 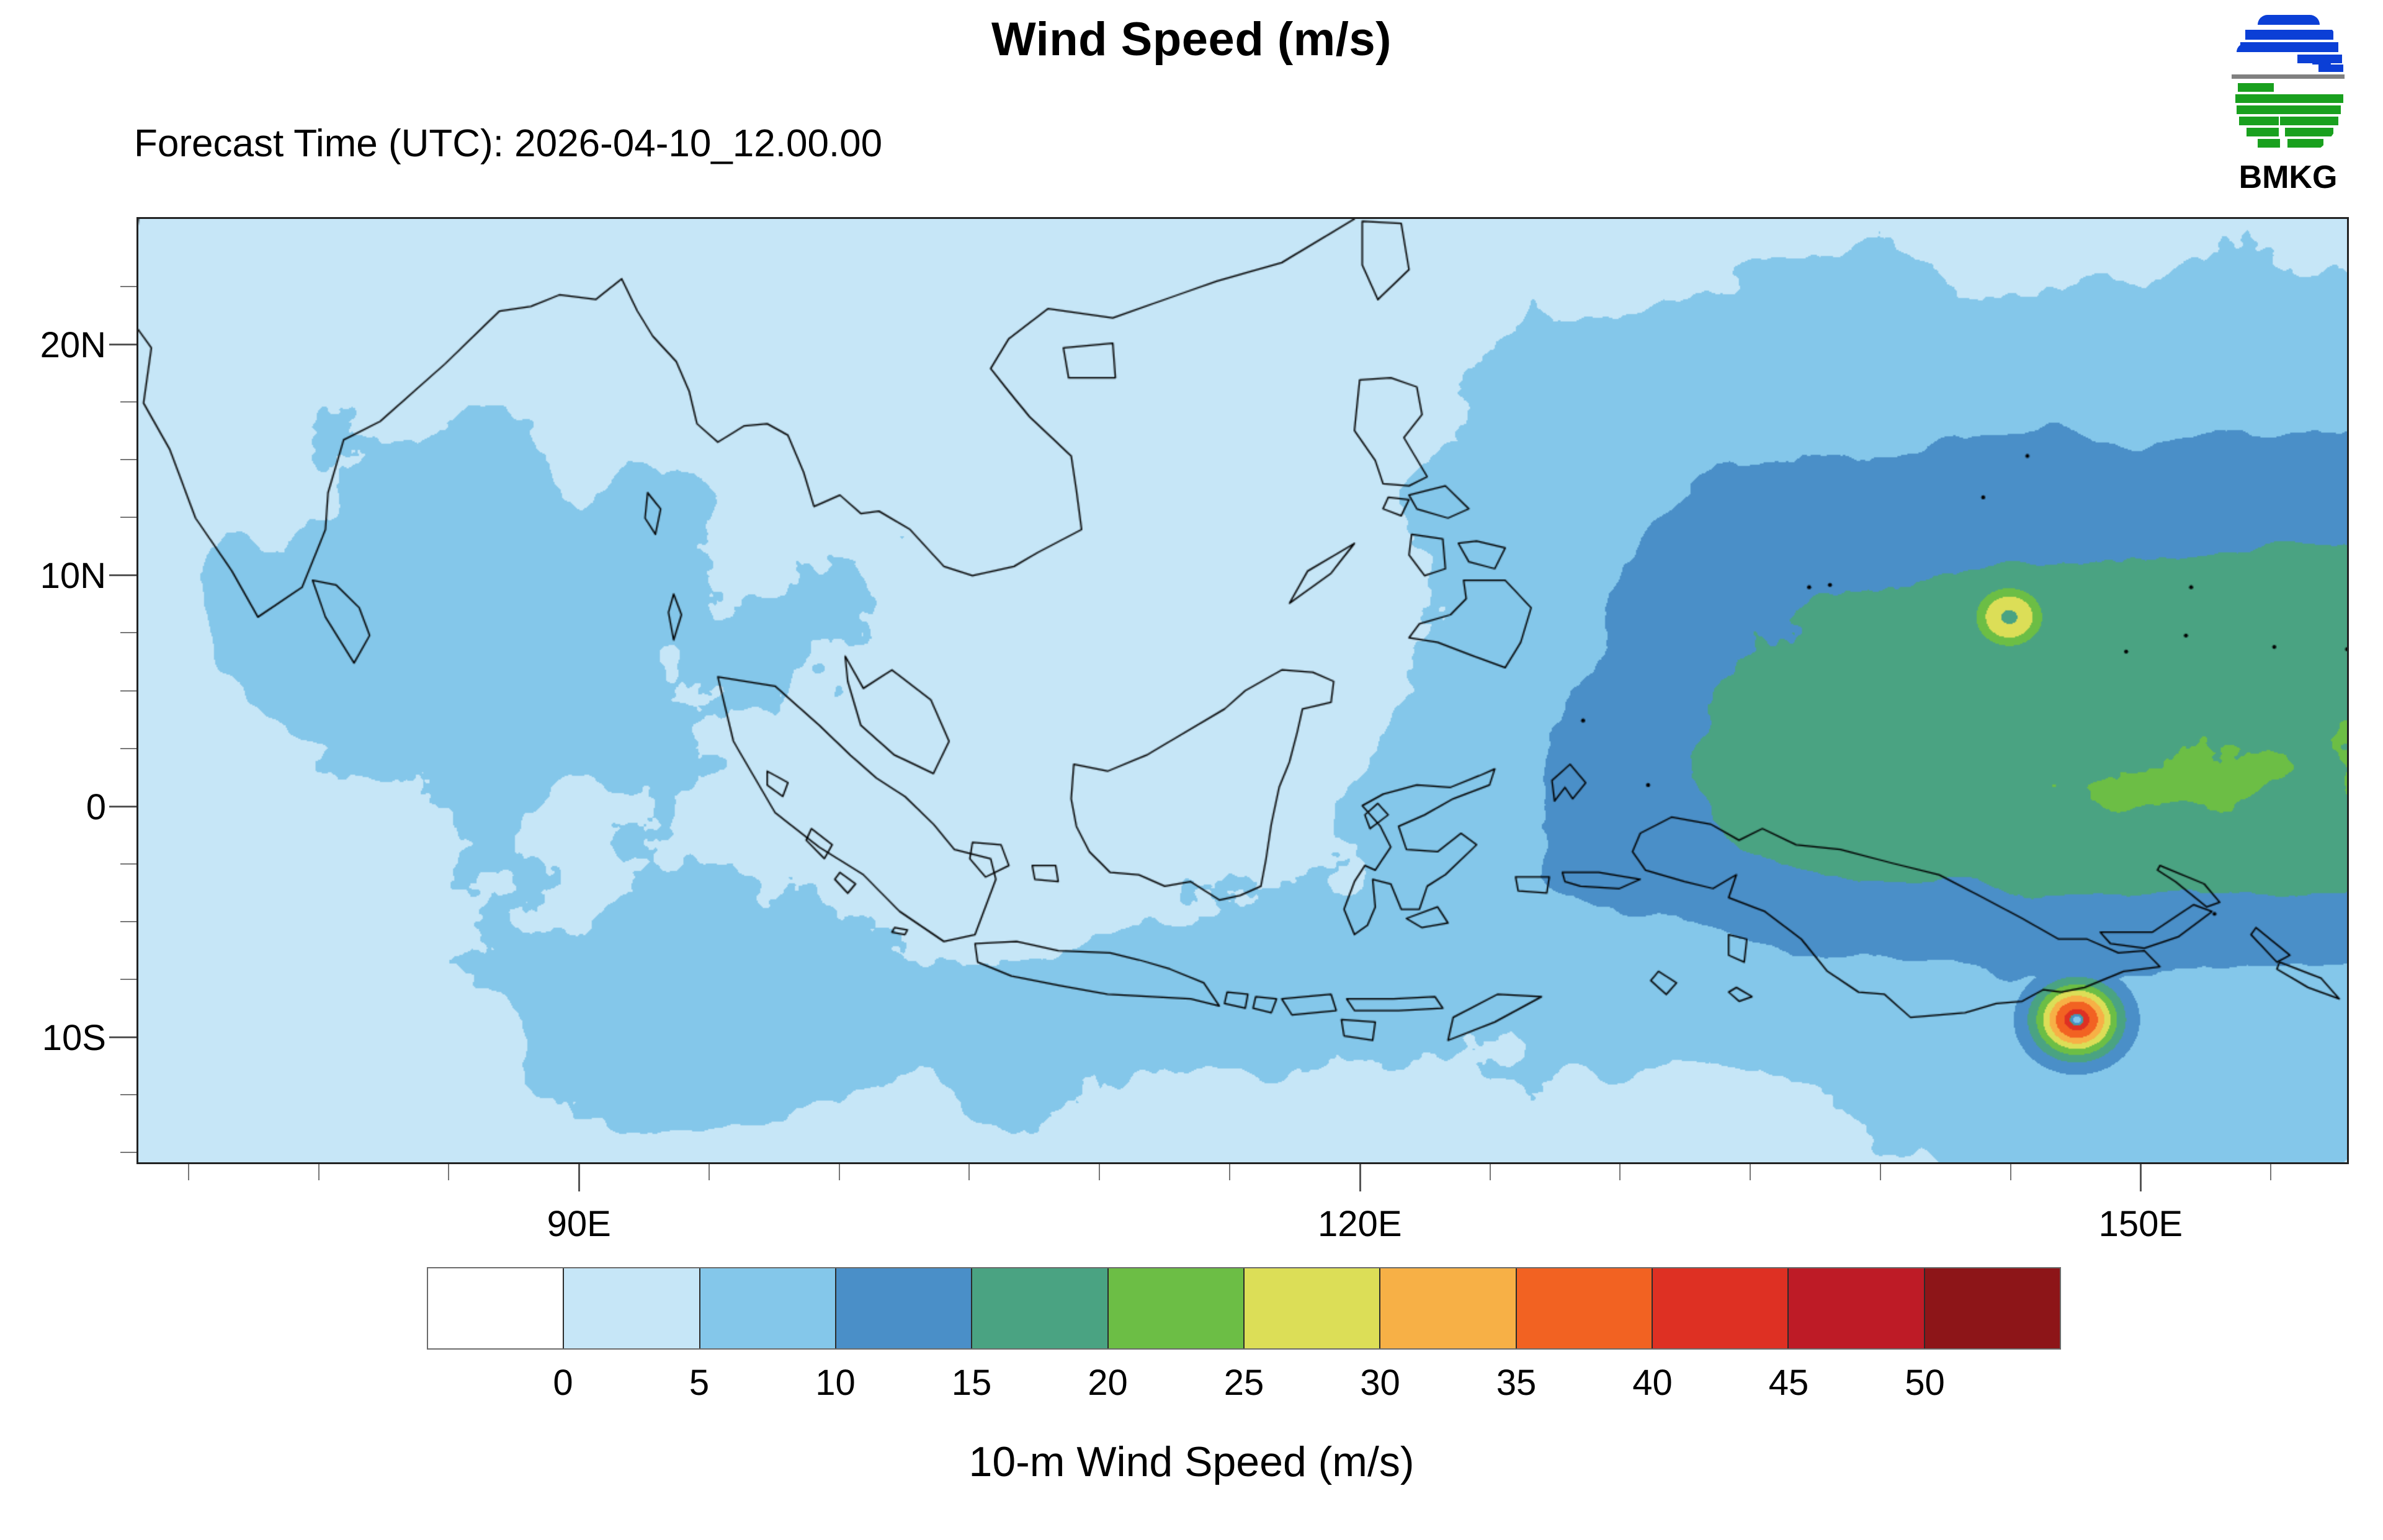 What do you see at coordinates (1243, 1383) in the screenshot?
I see `colorbar-tick-label: 25` at bounding box center [1243, 1383].